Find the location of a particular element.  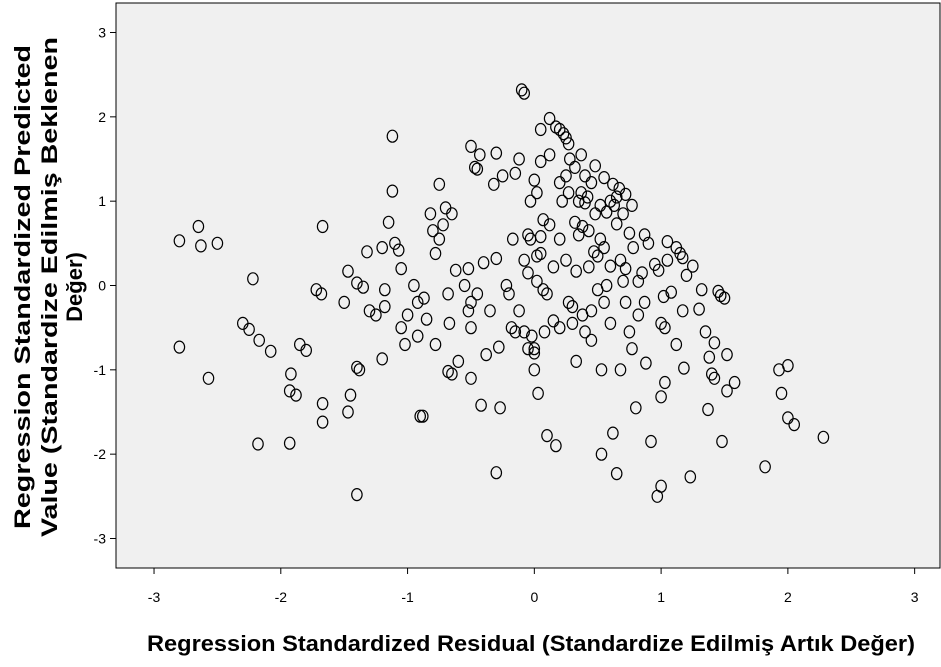

y-axis-title-line-2: Value (Standardize Edilmiş Beklenen is located at coordinates (49, 287).